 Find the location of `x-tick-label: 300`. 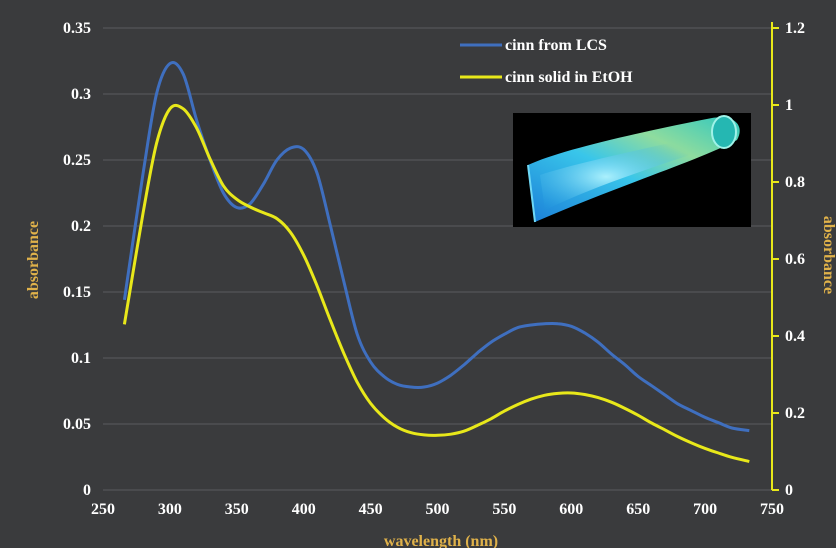

x-tick-label: 300 is located at coordinates (170, 509).